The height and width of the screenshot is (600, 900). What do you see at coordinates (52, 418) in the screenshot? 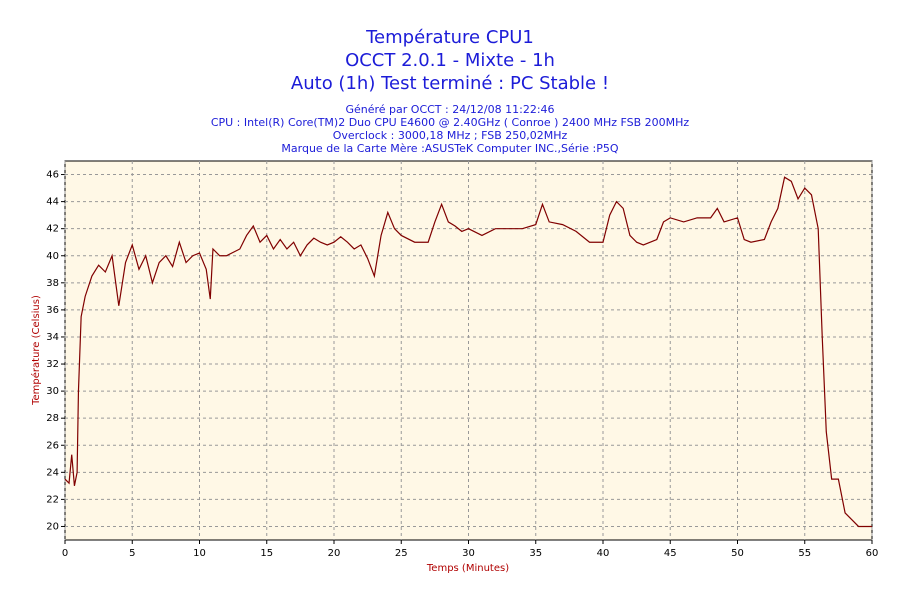
I see `y-tick-label: 28` at bounding box center [52, 418].